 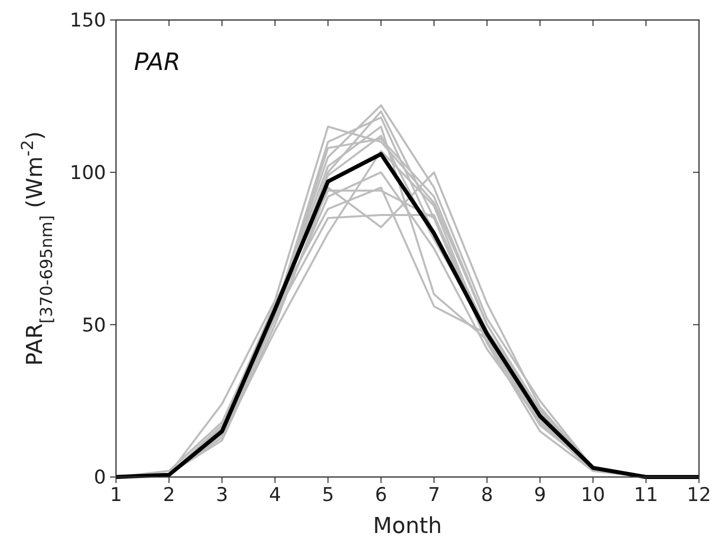 I want to click on x-tick-label: 10, so click(x=593, y=495).